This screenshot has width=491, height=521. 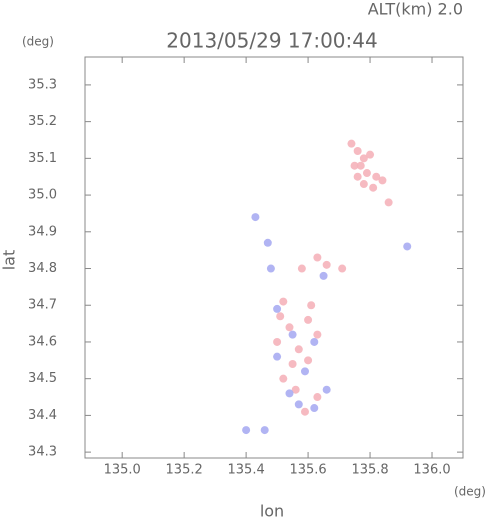 I want to click on y-tick-label: 34.5, so click(x=42, y=378).